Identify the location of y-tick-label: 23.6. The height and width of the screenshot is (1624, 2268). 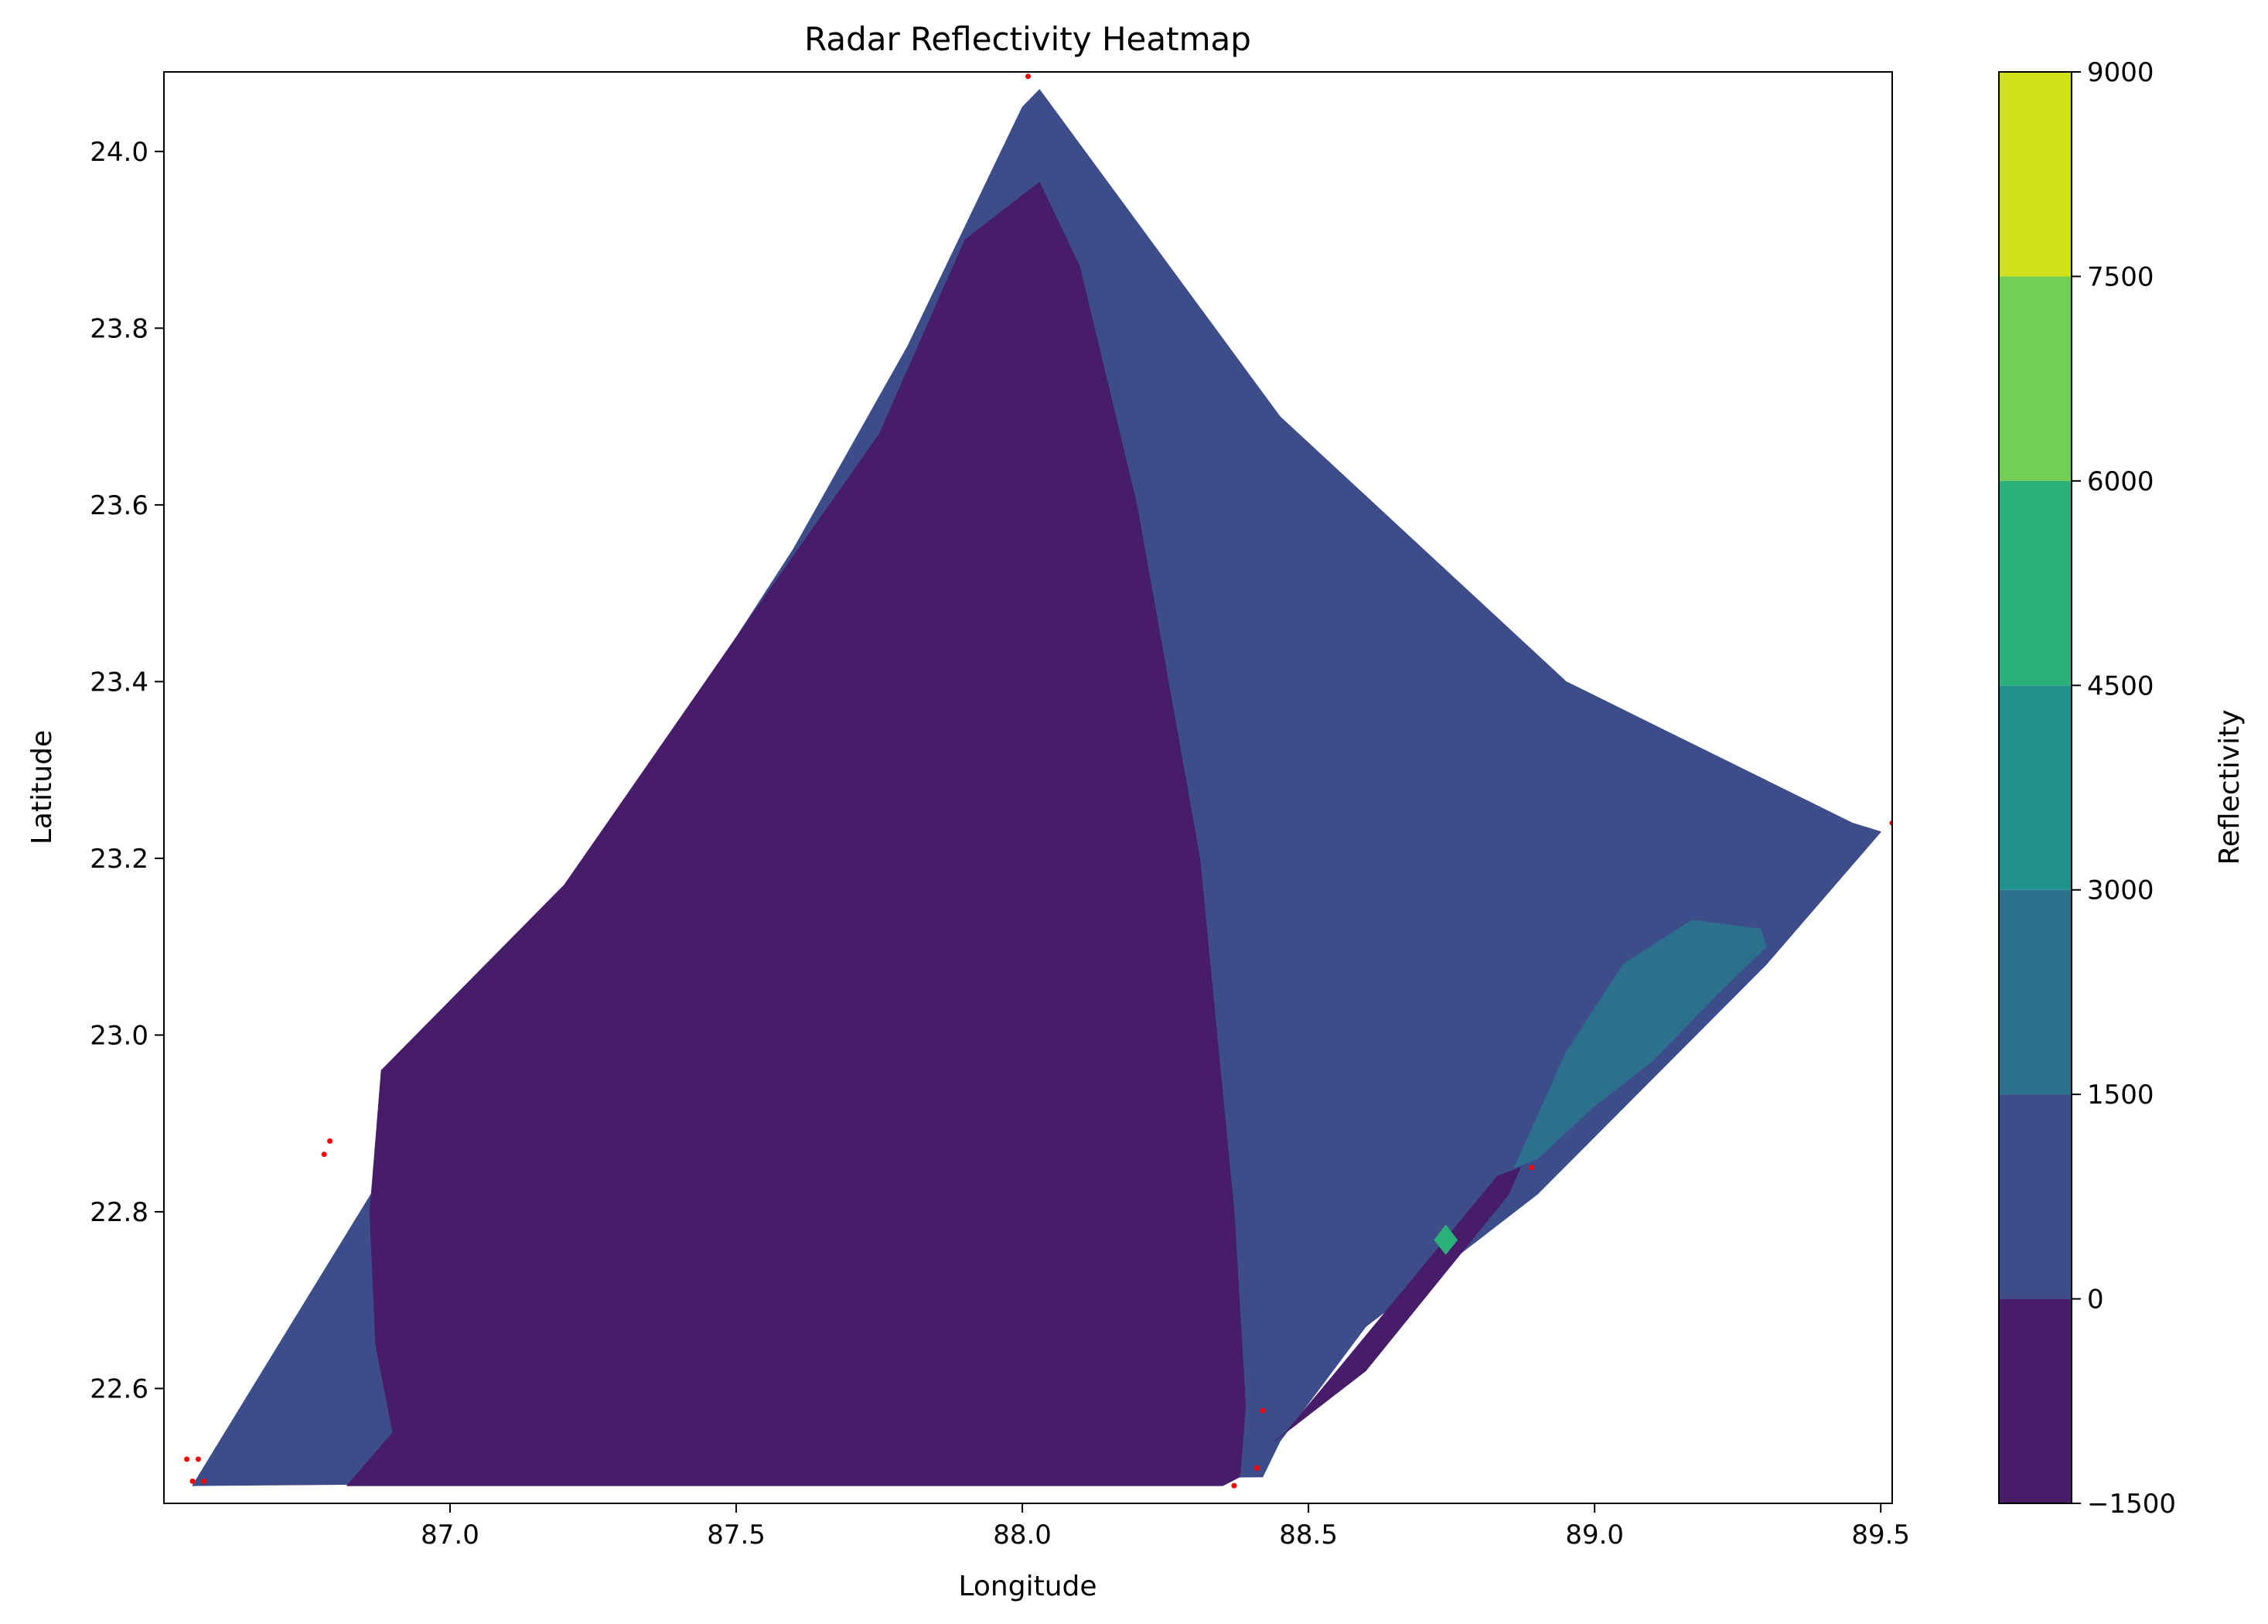
(119, 505).